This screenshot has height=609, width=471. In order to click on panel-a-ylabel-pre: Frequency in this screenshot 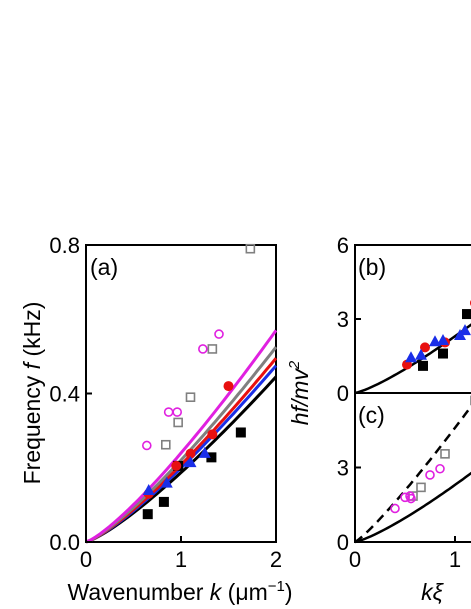, I will do `click(32, 426)`.